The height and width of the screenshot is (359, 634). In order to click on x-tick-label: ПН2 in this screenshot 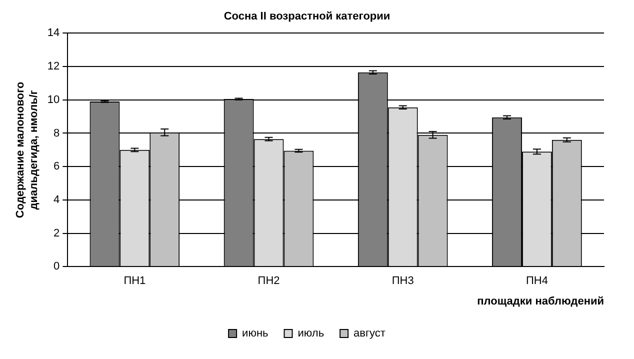, I will do `click(269, 281)`.